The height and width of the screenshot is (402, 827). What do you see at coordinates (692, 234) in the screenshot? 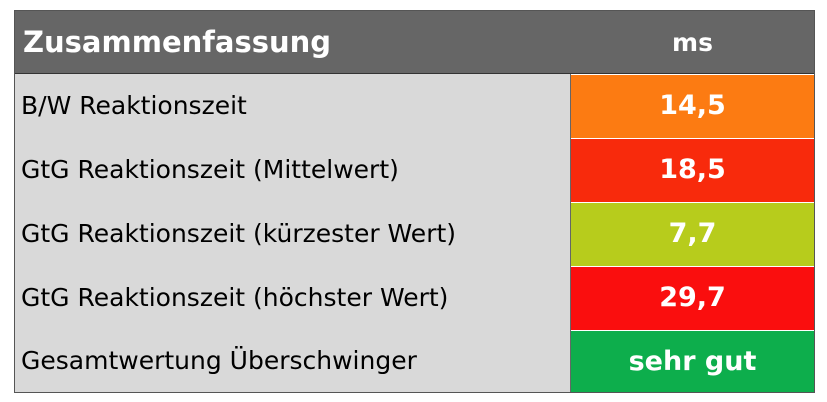
I see `row-value: 7,7` at bounding box center [692, 234].